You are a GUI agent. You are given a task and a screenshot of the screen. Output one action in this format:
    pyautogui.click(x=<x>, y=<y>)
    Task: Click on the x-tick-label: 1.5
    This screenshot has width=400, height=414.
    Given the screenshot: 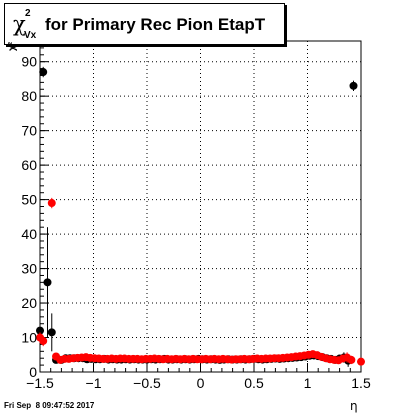 What is the action you would take?
    pyautogui.click(x=361, y=383)
    